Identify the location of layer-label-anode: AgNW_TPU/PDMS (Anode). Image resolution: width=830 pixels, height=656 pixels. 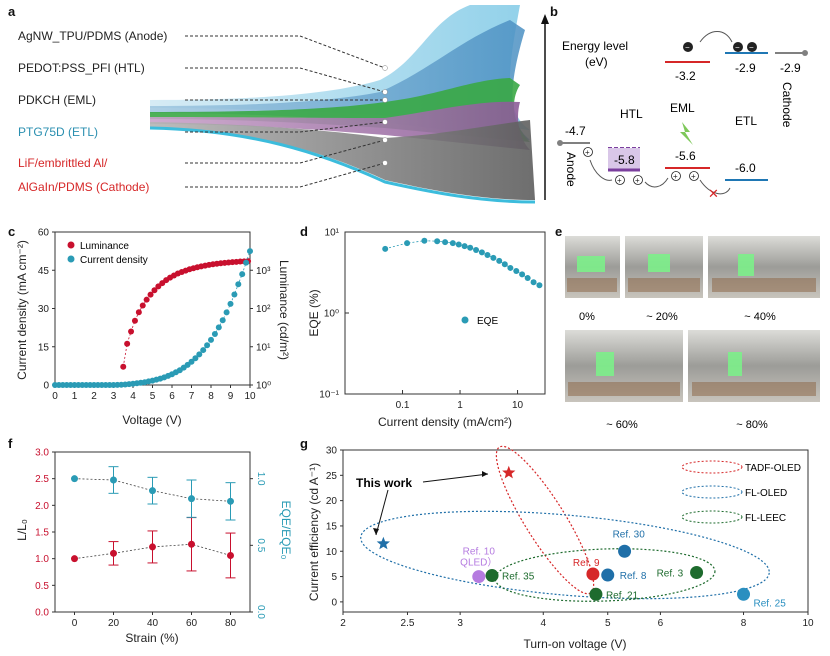
(92, 36).